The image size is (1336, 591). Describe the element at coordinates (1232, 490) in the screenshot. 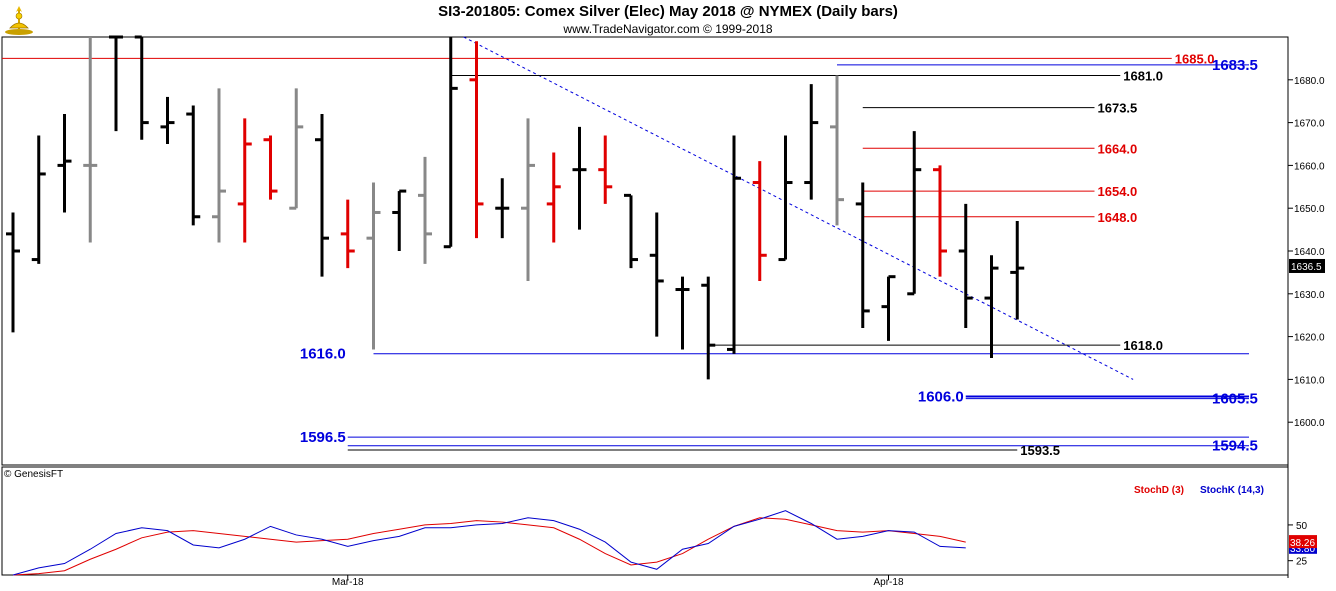

I see `stochk-legend: StochK (14,3)` at that location.